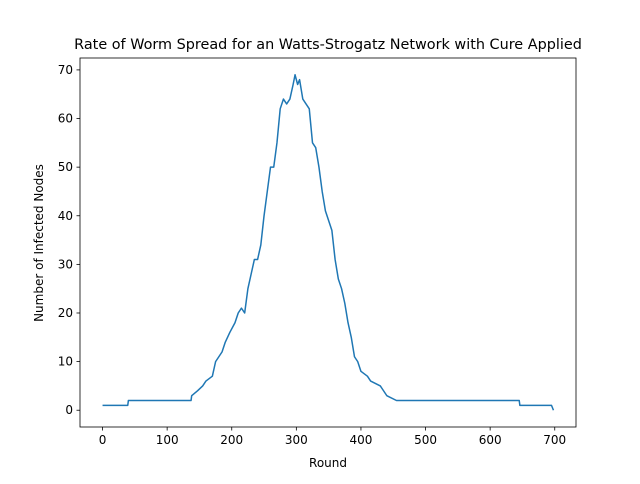 This screenshot has width=640, height=484. I want to click on x-tick-label: 700, so click(554, 440).